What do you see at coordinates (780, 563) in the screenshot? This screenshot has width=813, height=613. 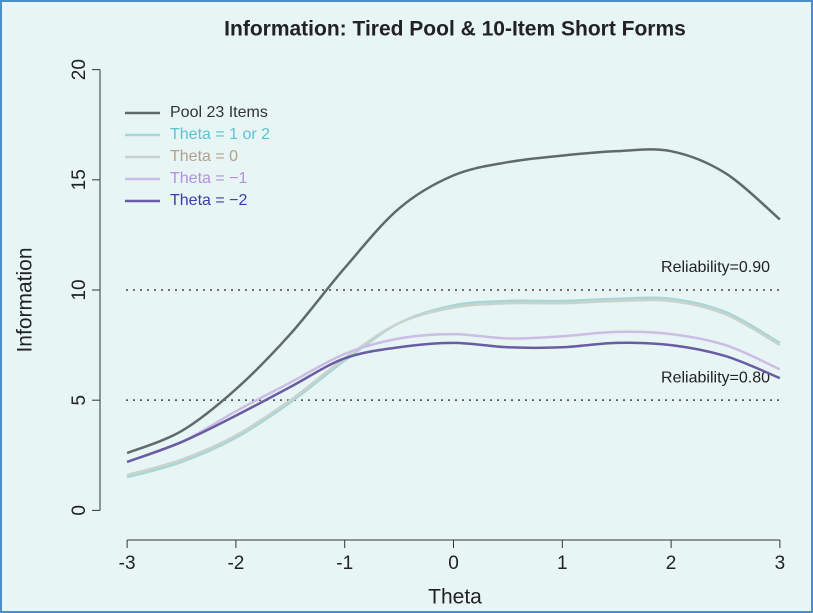 I see `x-tick-label: 3` at bounding box center [780, 563].